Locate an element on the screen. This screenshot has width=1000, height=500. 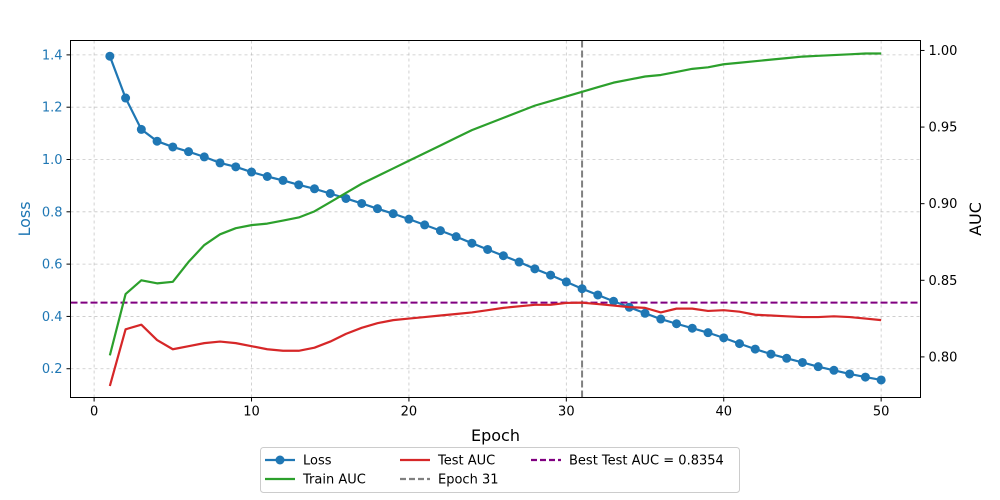
x-tick-label: 0 is located at coordinates (94, 412).